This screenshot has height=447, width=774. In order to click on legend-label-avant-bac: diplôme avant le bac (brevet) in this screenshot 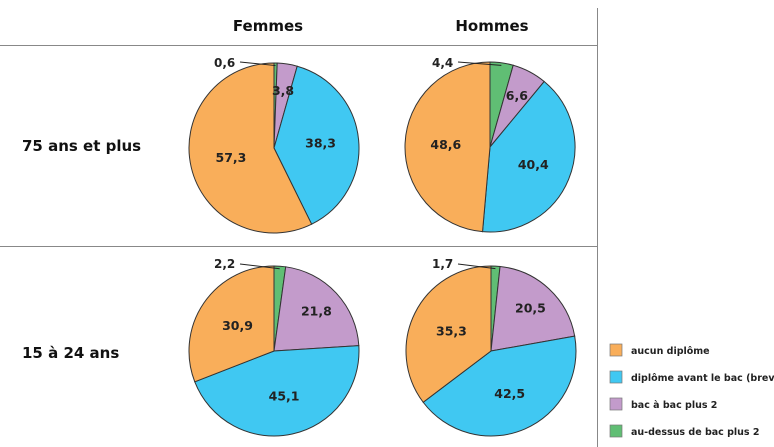, I will do `click(702, 378)`.